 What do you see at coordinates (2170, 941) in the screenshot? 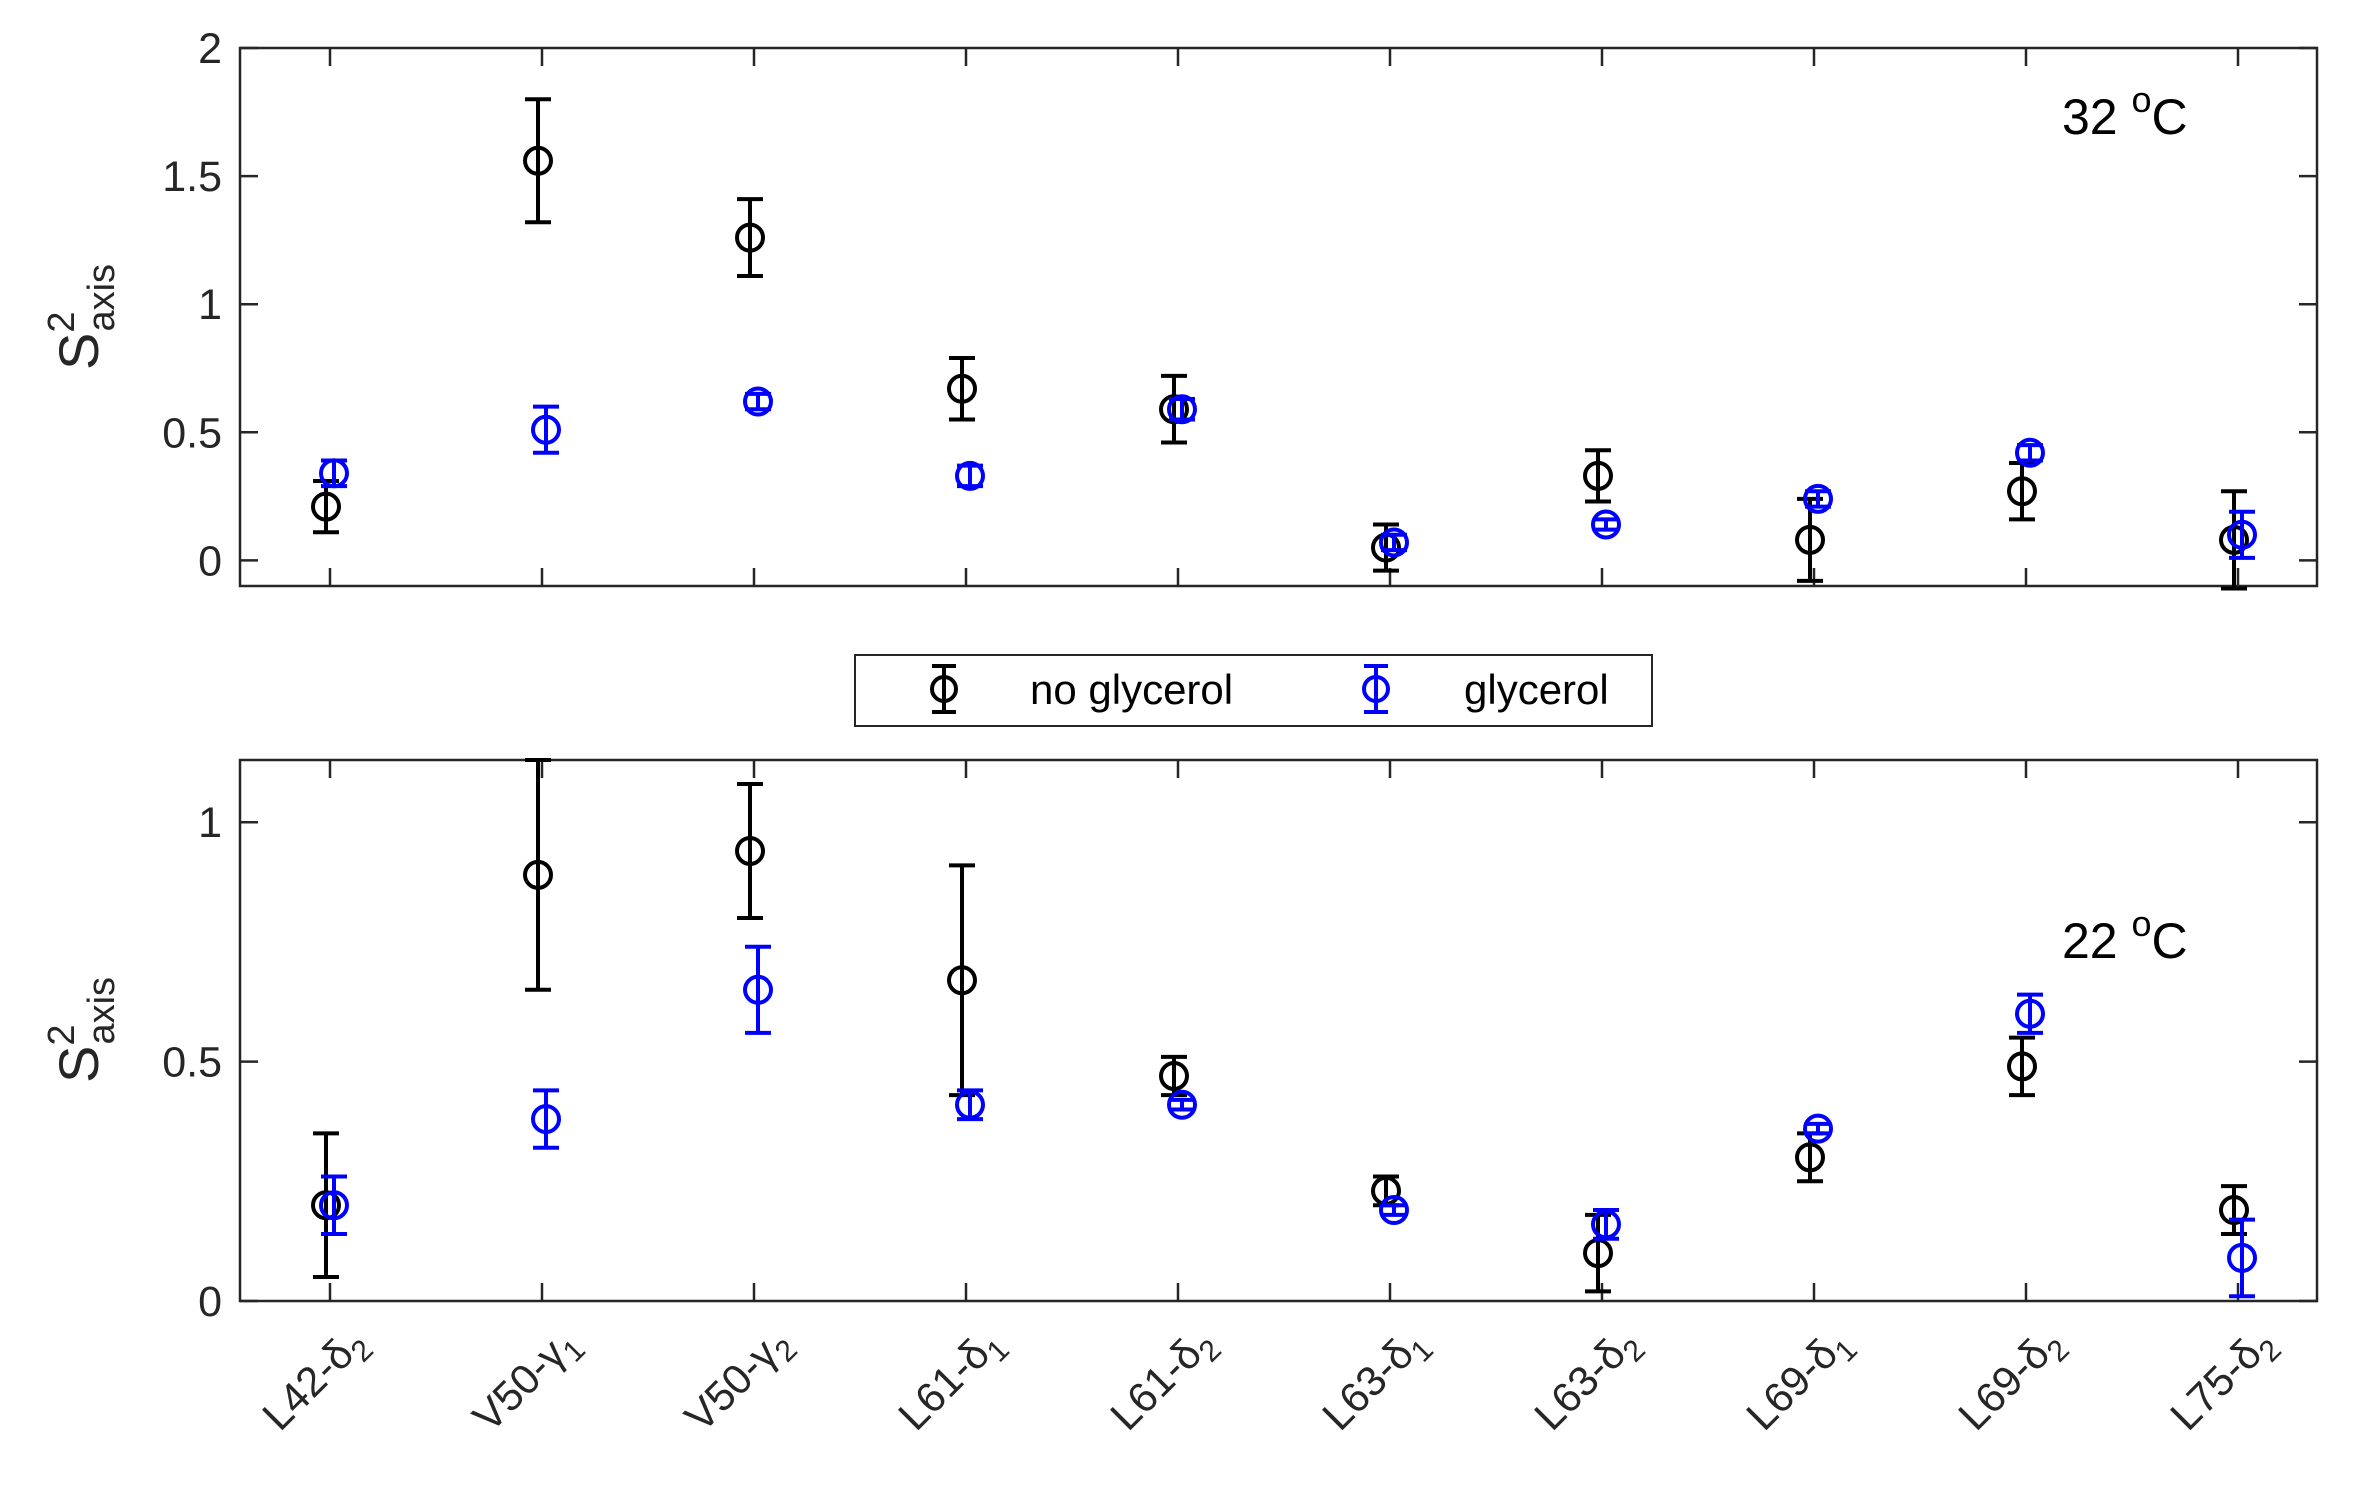
I see `bottom-anno-unit: C` at bounding box center [2170, 941].